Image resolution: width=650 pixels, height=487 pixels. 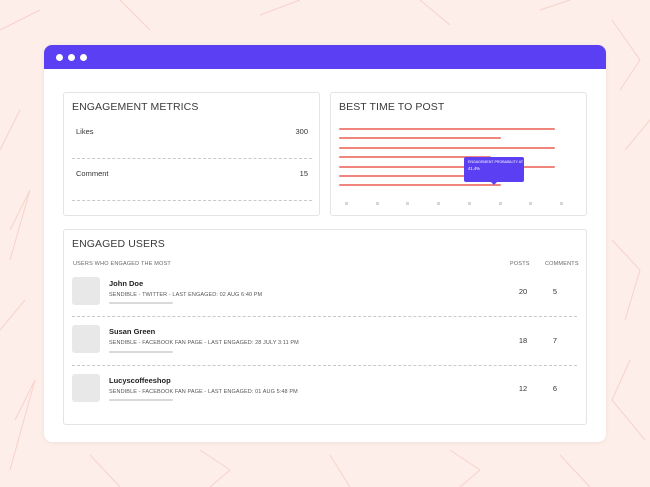 I want to click on user-name: Lucyscoffeeshop, so click(x=140, y=380).